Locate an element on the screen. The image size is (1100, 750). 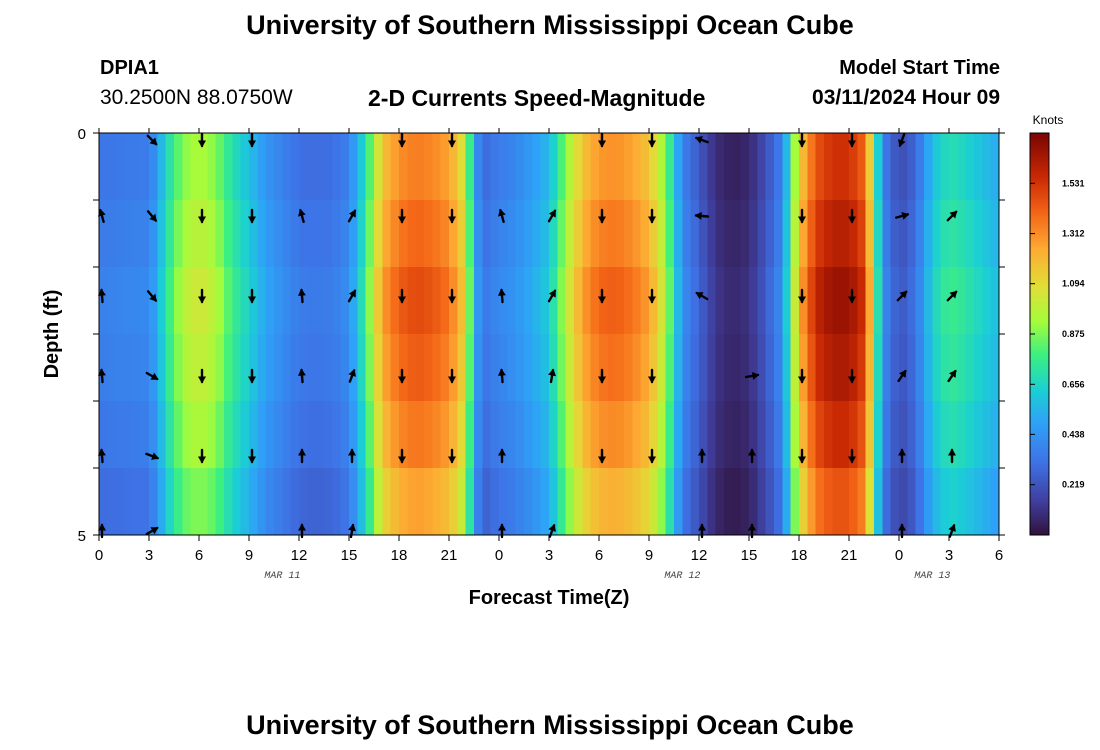
x-tick-label: 12 is located at coordinates (699, 555).